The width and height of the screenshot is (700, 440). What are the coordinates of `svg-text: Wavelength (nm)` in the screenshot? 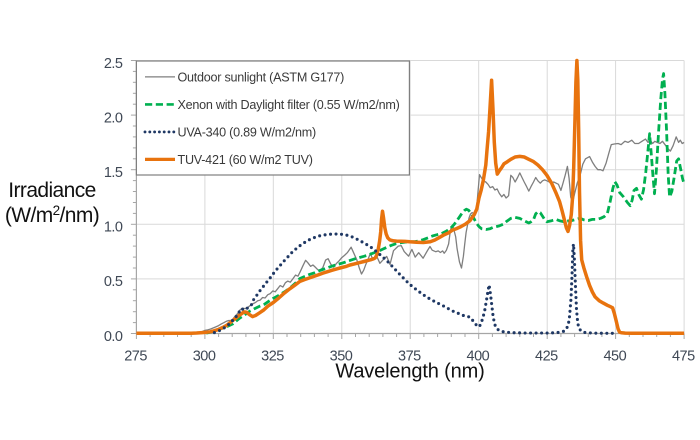 It's located at (409, 372).